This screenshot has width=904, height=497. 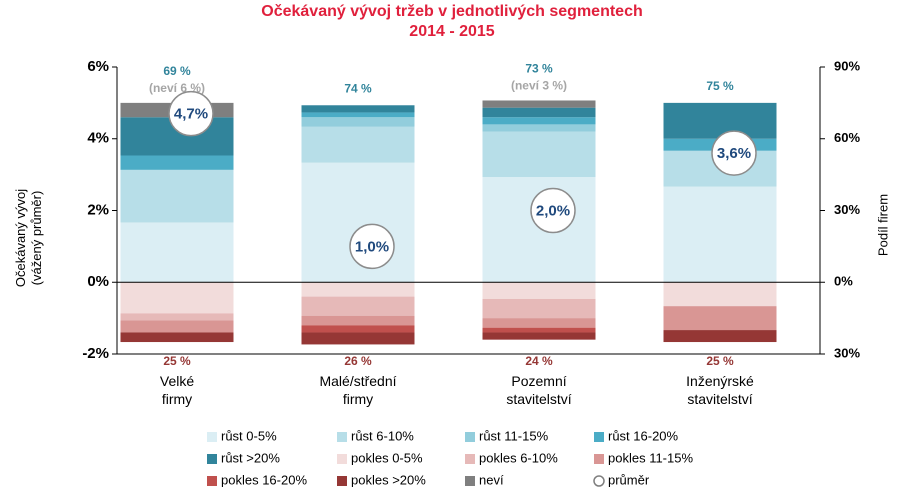 I want to click on legend-label: růst 6-10%, so click(x=382, y=435).